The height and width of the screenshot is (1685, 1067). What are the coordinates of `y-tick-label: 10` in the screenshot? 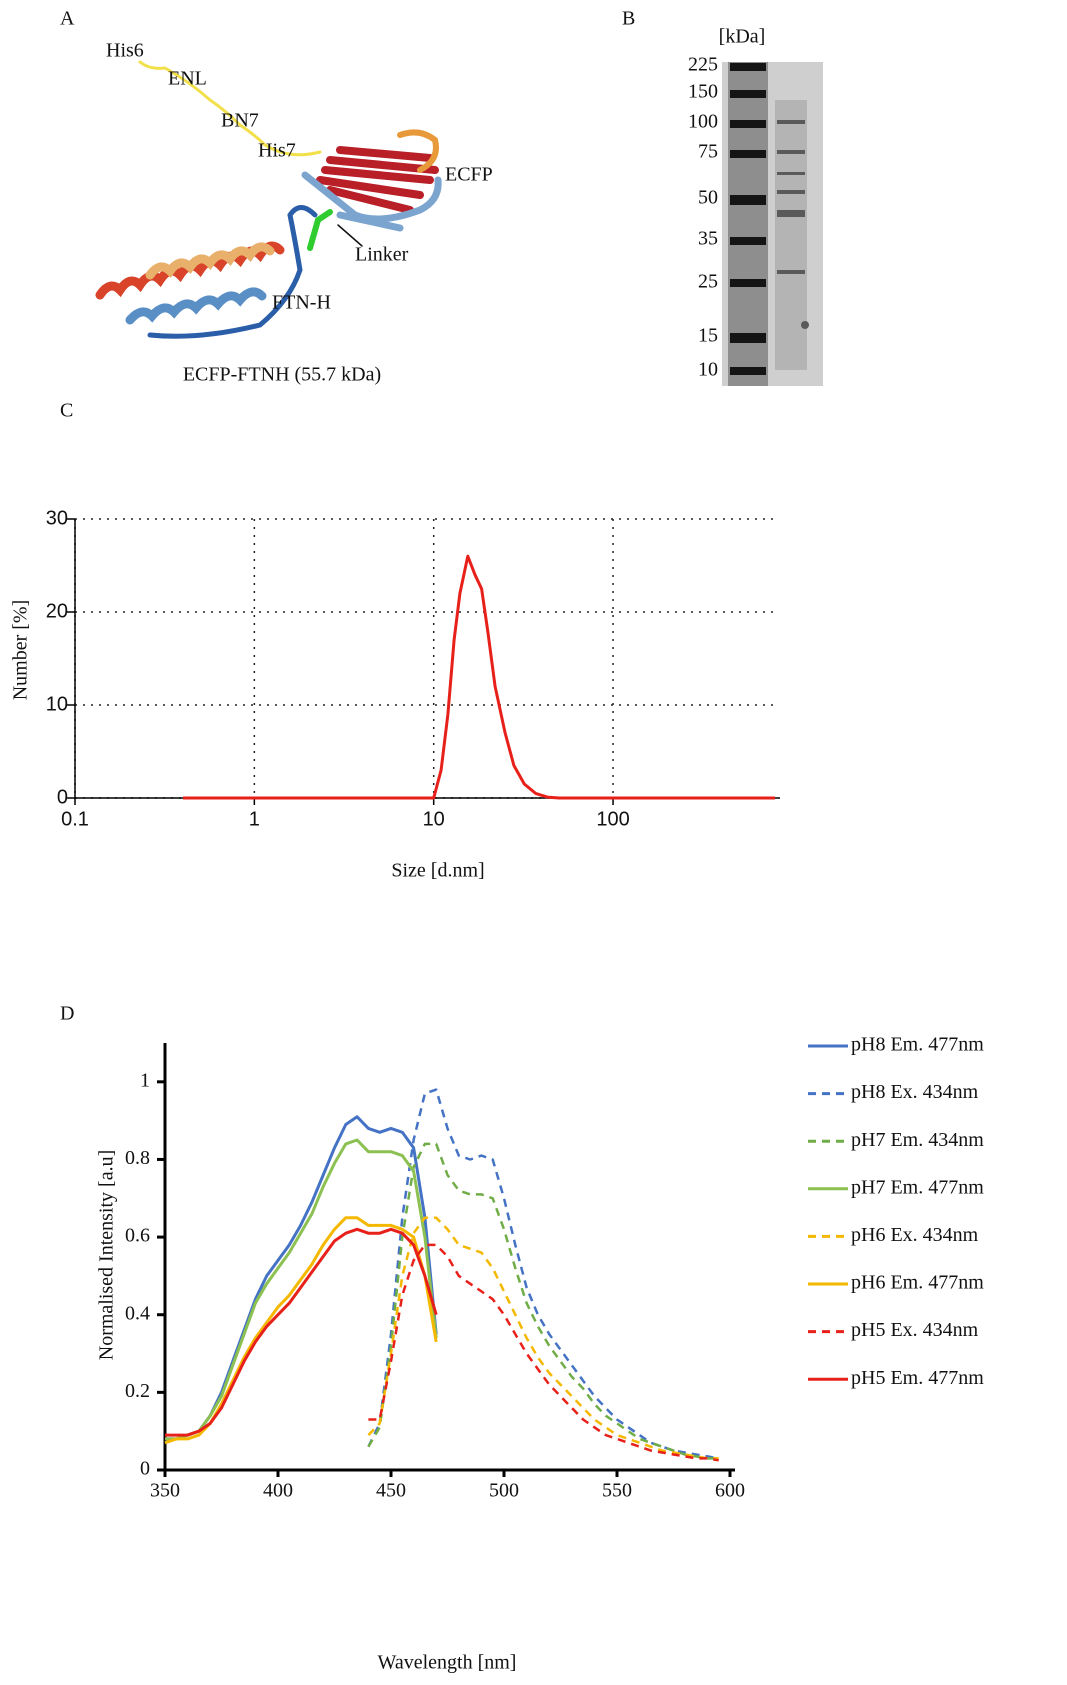 It's located at (57, 704).